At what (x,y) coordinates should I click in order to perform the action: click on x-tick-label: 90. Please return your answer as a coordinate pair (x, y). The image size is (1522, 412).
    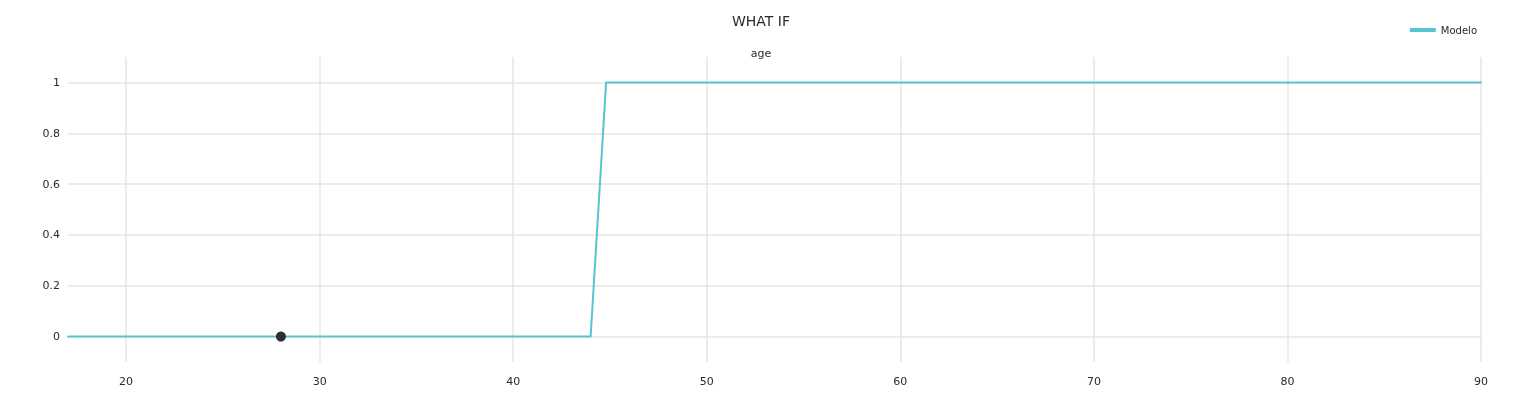
    Looking at the image, I should click on (1481, 381).